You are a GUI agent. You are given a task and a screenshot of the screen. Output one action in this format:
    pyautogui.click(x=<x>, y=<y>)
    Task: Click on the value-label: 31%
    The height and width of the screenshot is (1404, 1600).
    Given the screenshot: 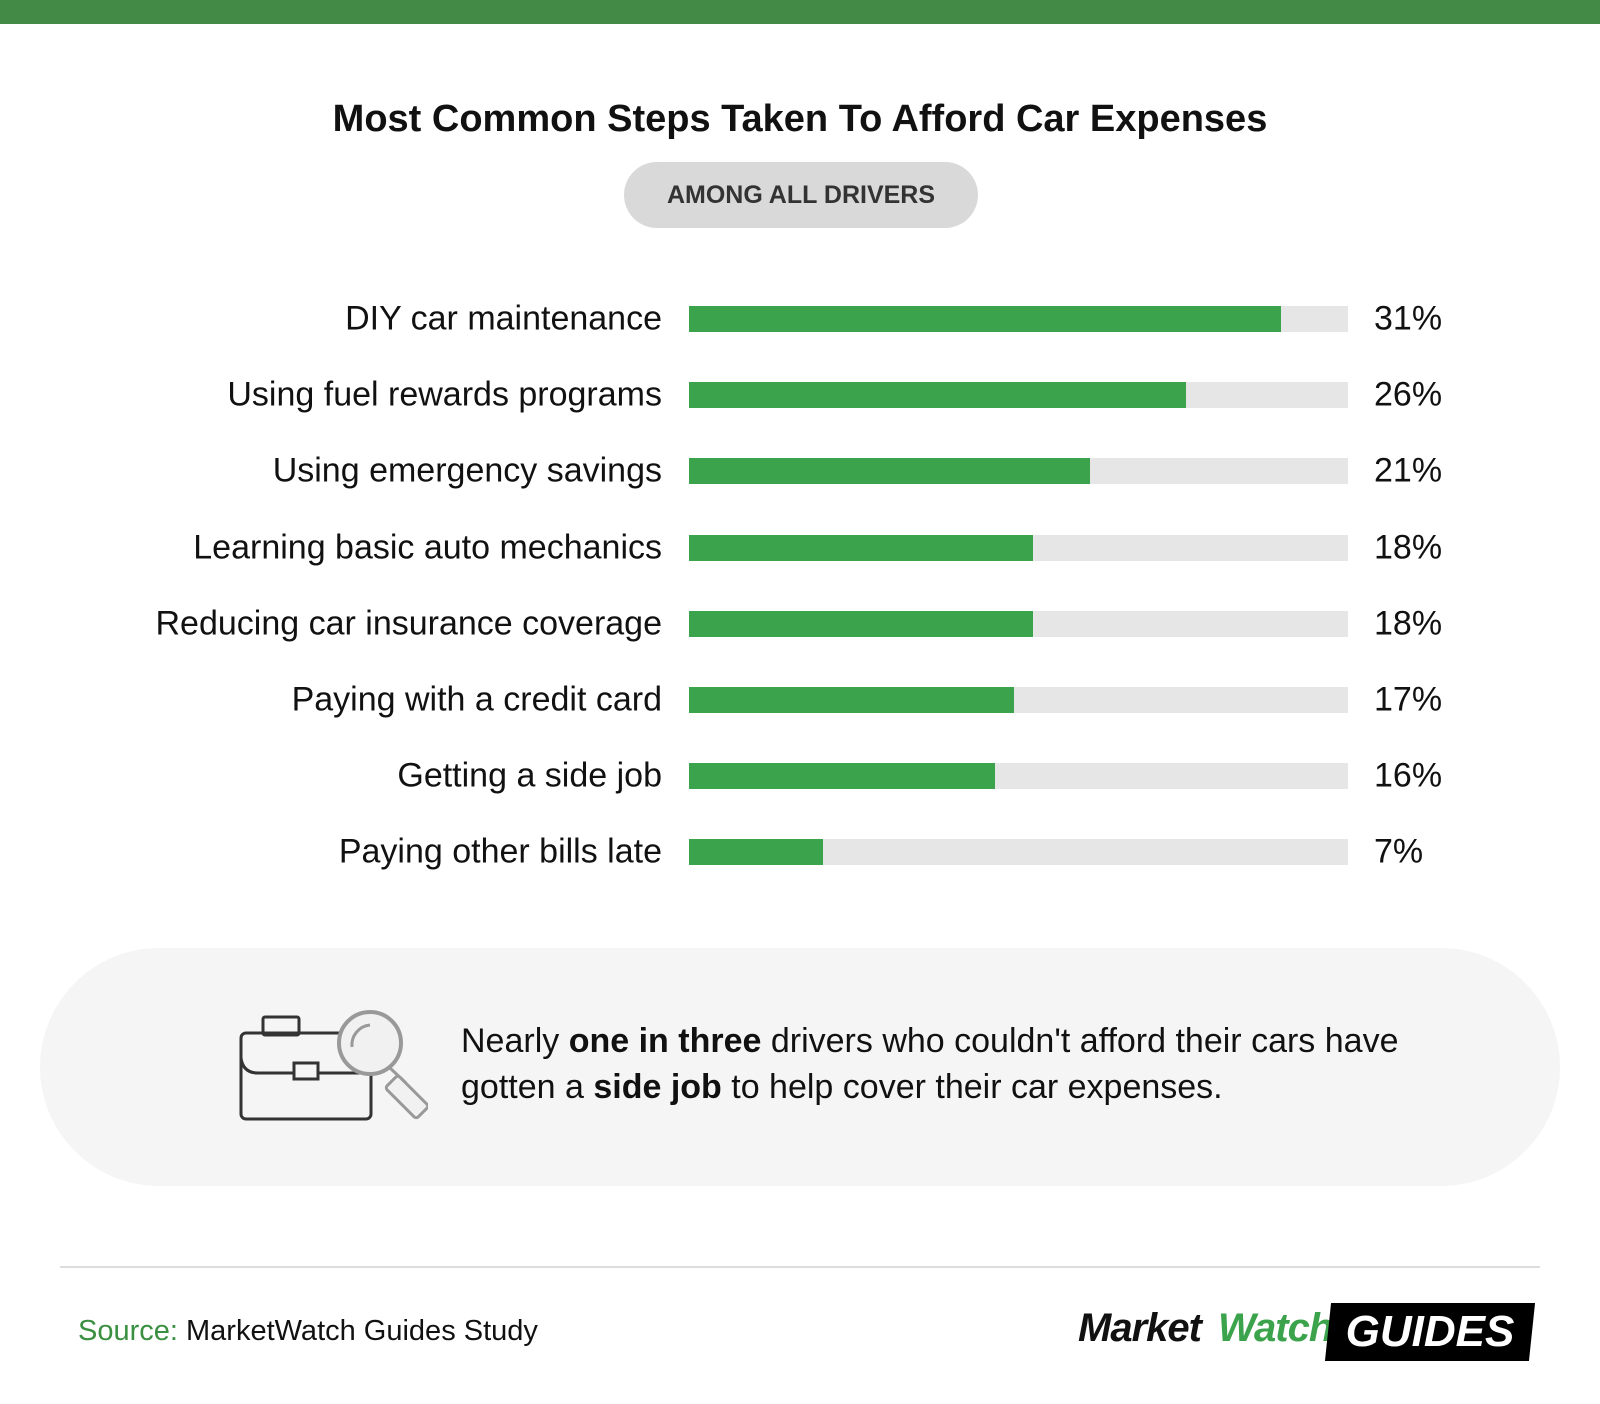 What is the action you would take?
    pyautogui.click(x=1408, y=318)
    